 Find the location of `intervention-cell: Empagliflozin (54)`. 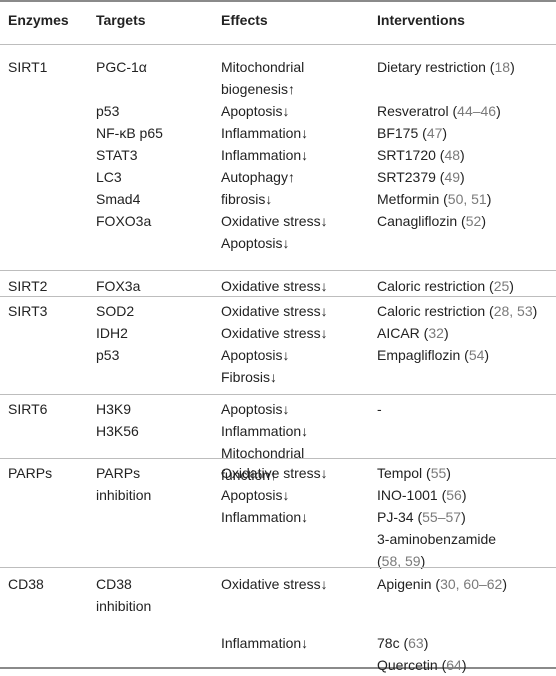

intervention-cell: Empagliflozin (54) is located at coordinates (433, 355).